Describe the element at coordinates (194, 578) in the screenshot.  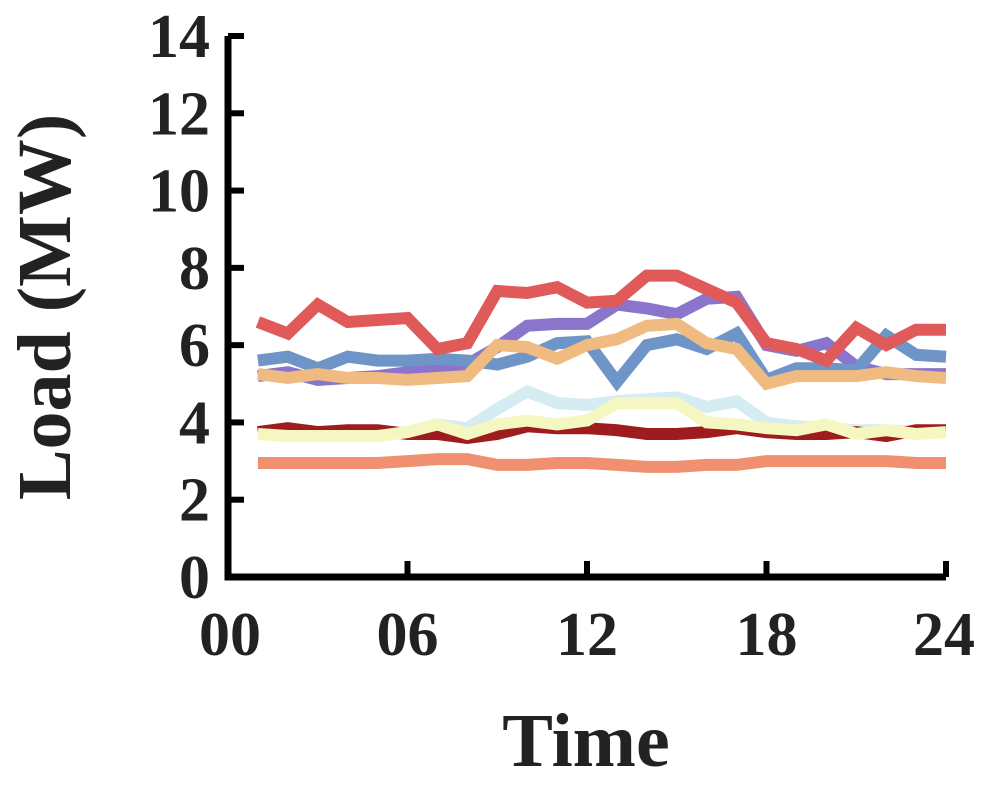
I see `y-tick-label: 0` at that location.